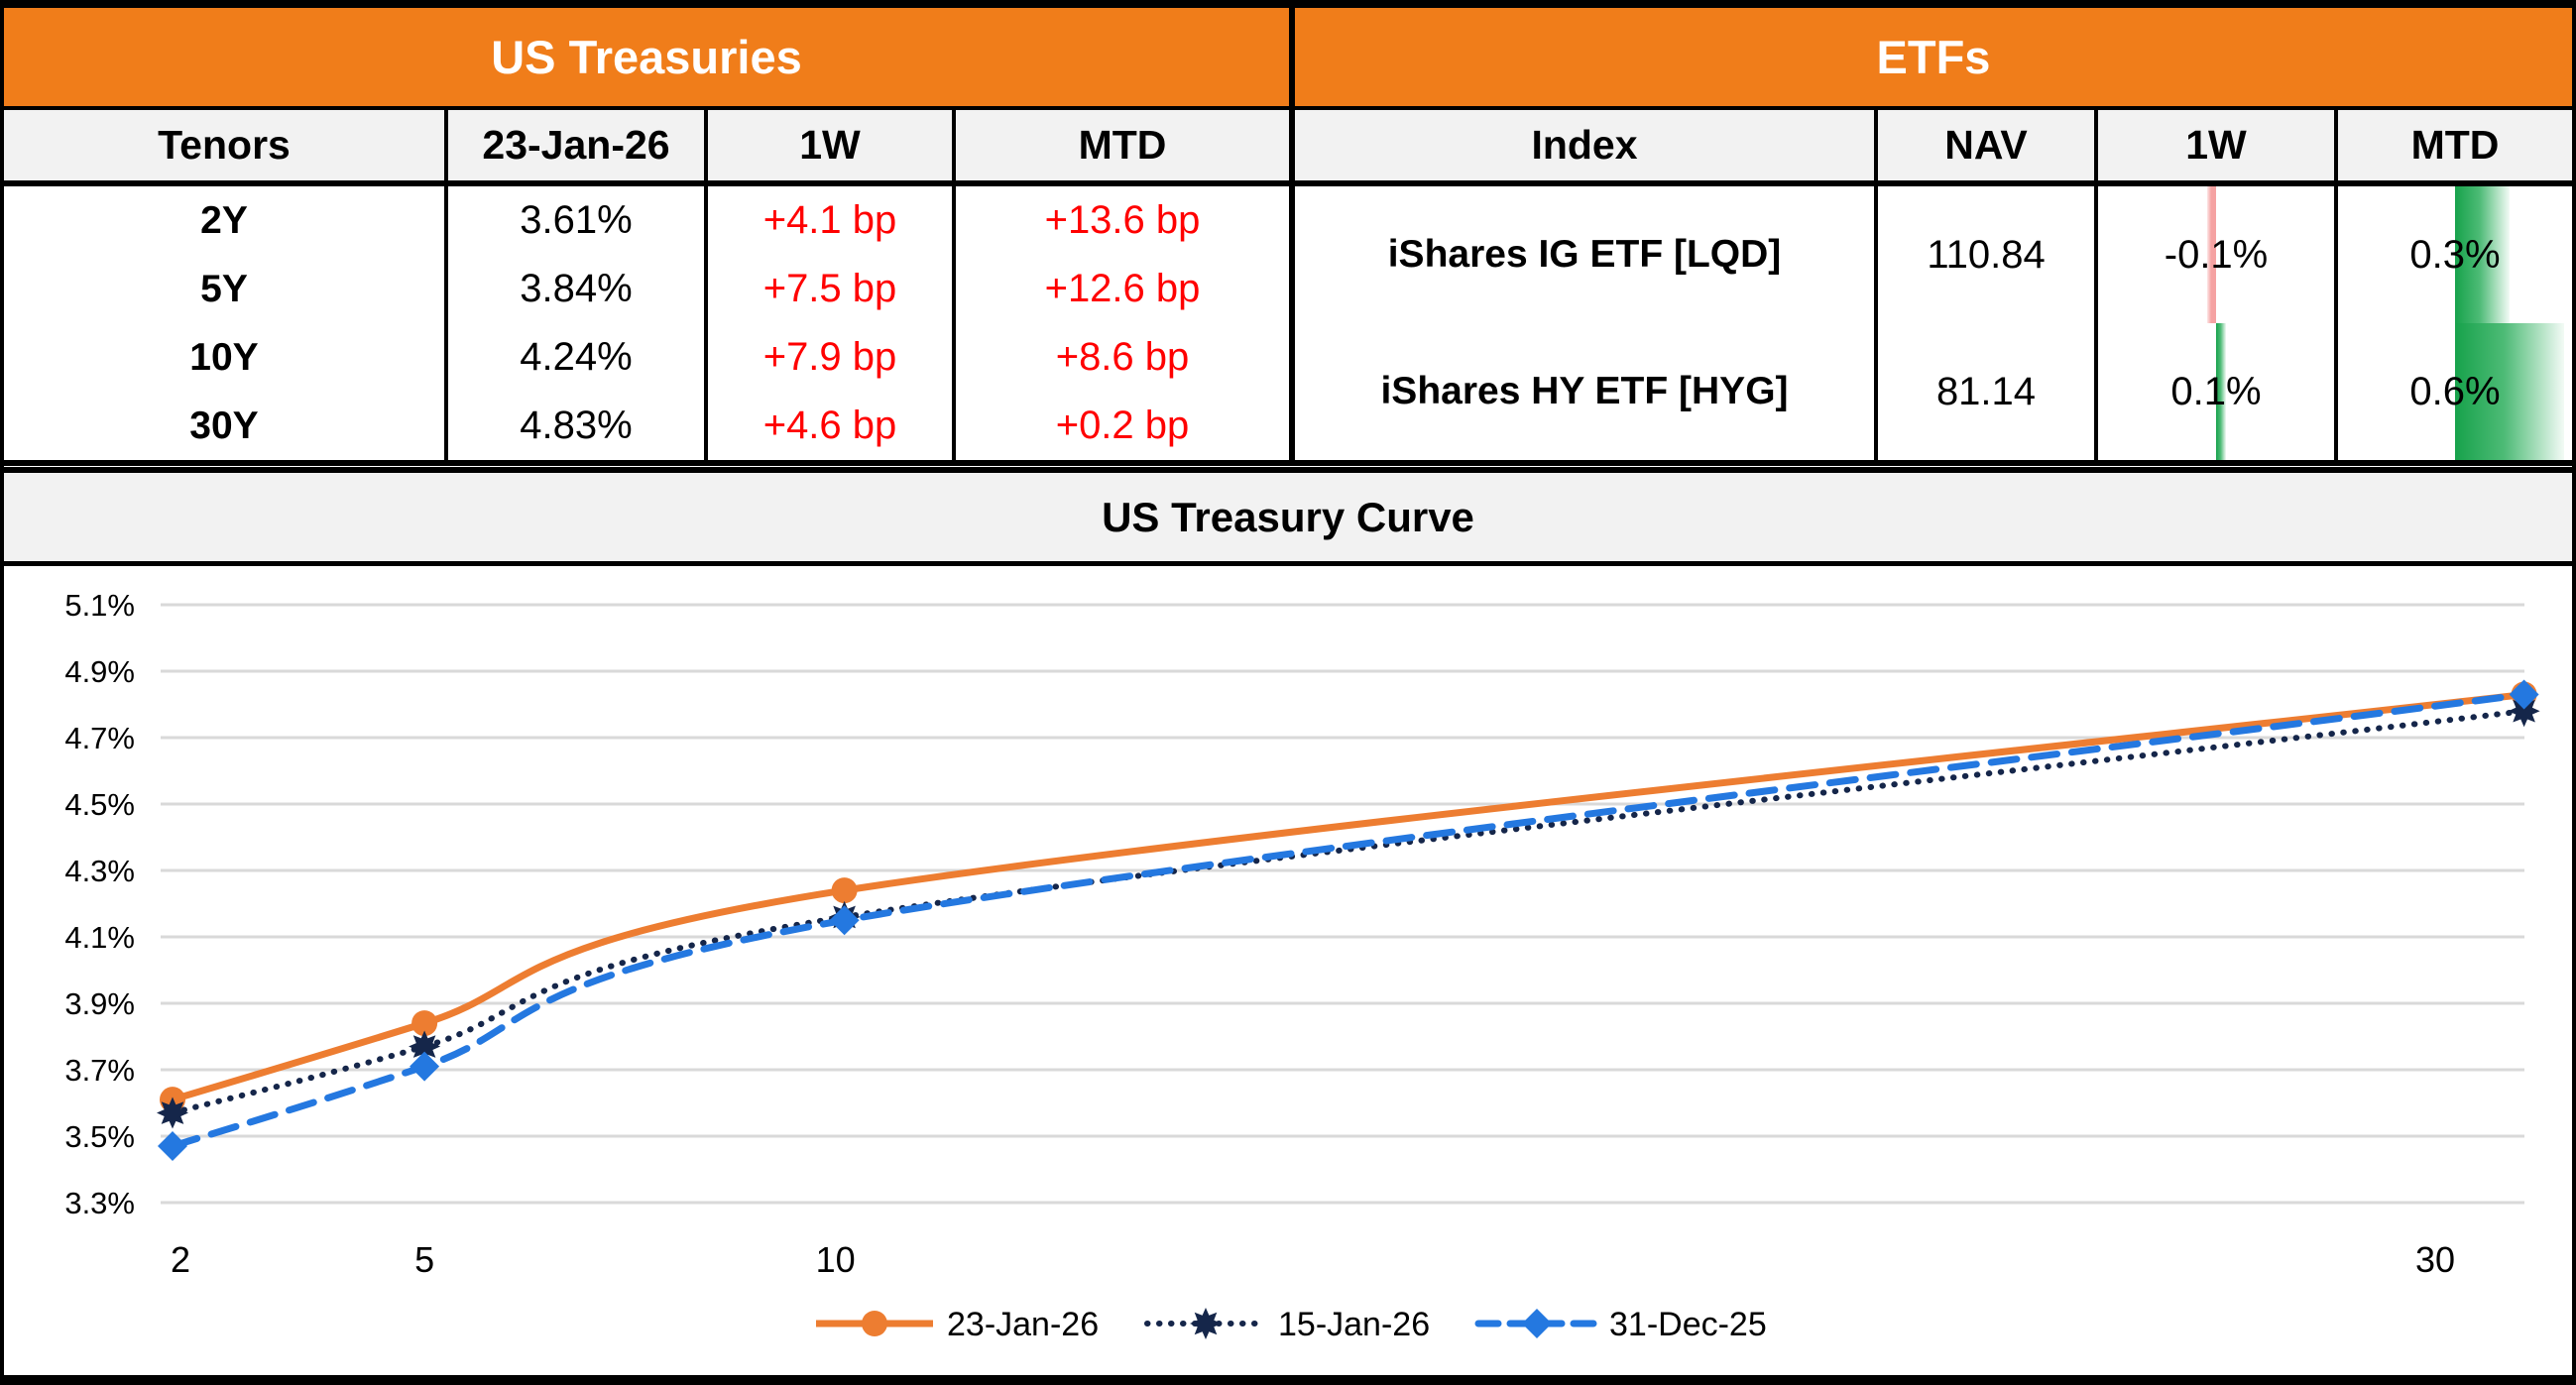 This screenshot has width=2576, height=1385. I want to click on y-axis-label: 3.9%, so click(99, 1003).